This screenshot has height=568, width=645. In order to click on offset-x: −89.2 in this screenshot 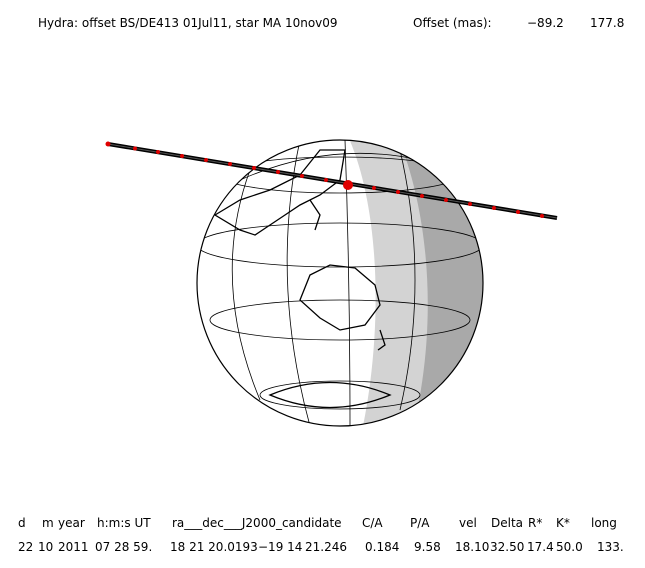, I will do `click(545, 23)`.